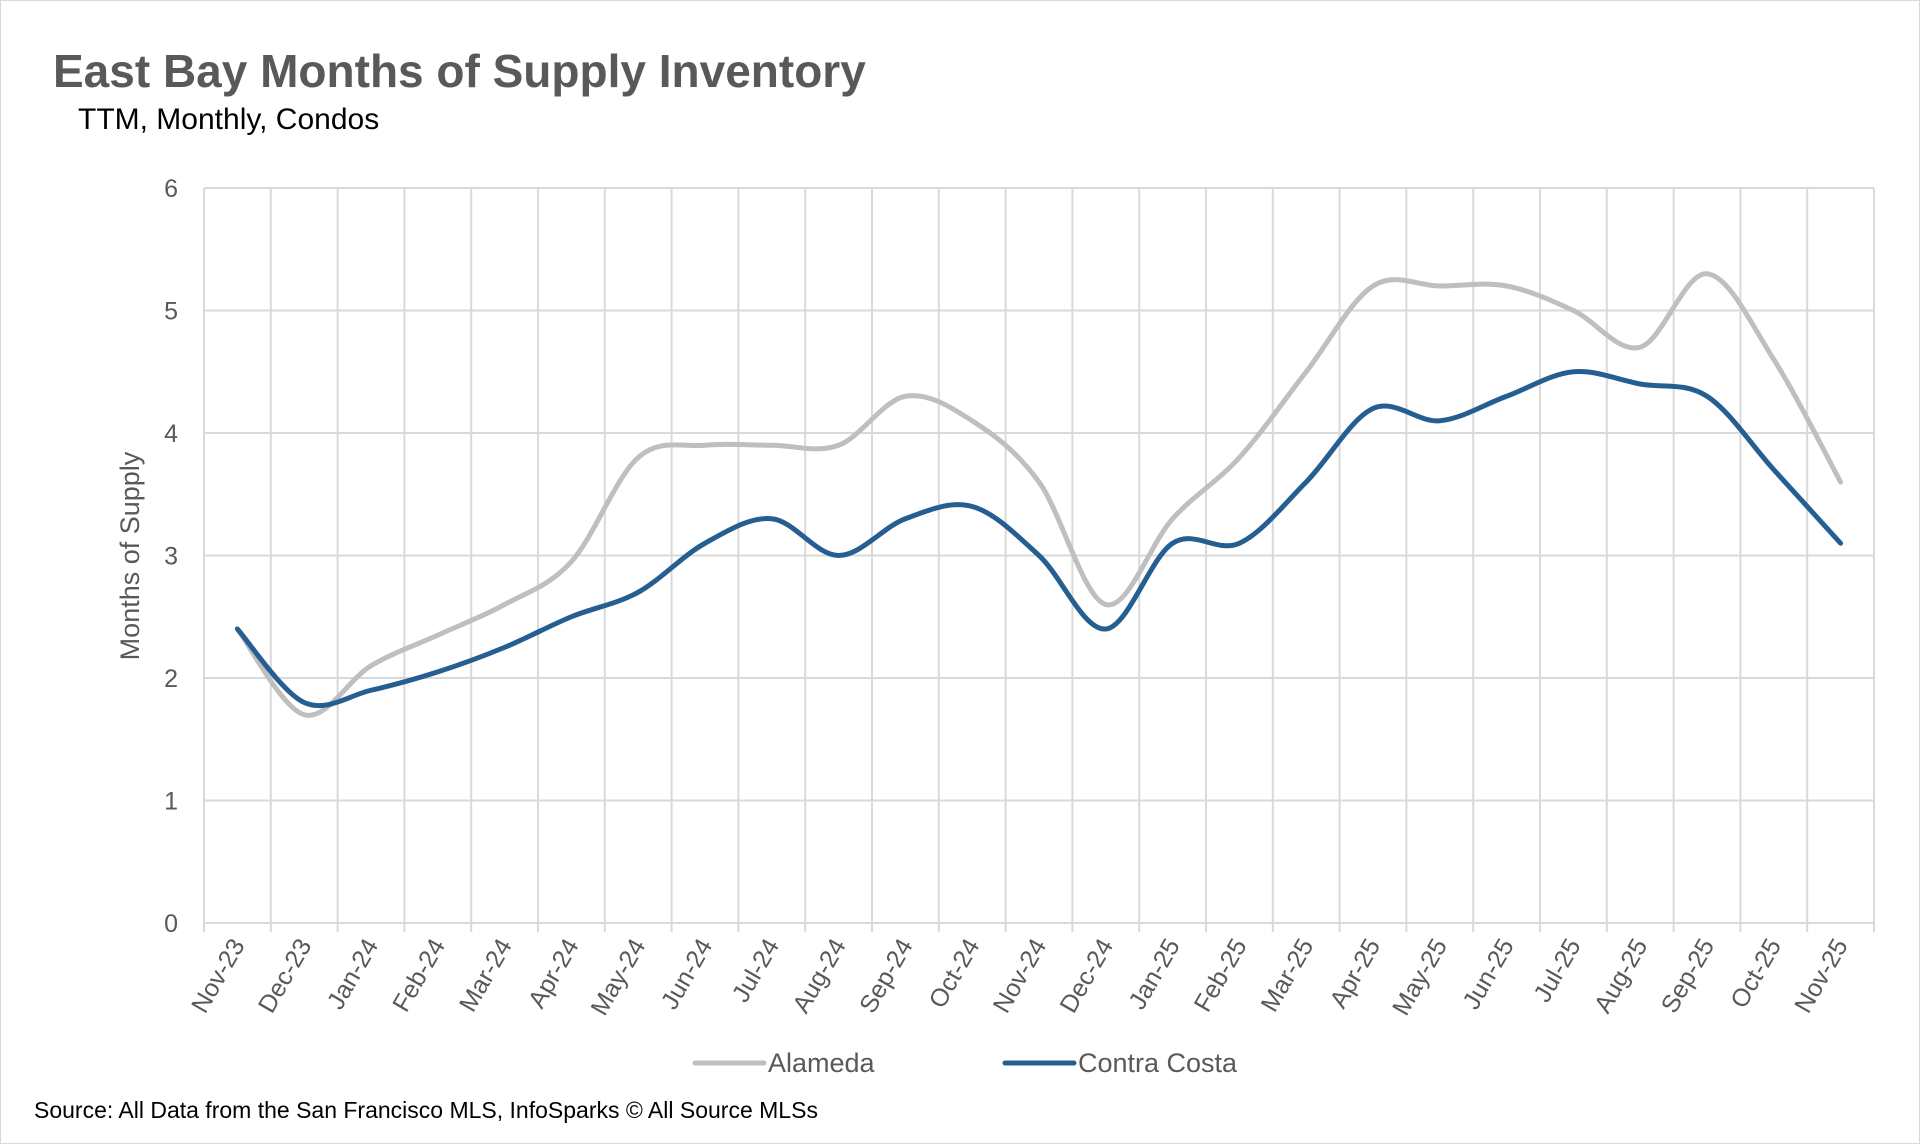  What do you see at coordinates (554, 973) in the screenshot?
I see `x-tick-label: Apr-24` at bounding box center [554, 973].